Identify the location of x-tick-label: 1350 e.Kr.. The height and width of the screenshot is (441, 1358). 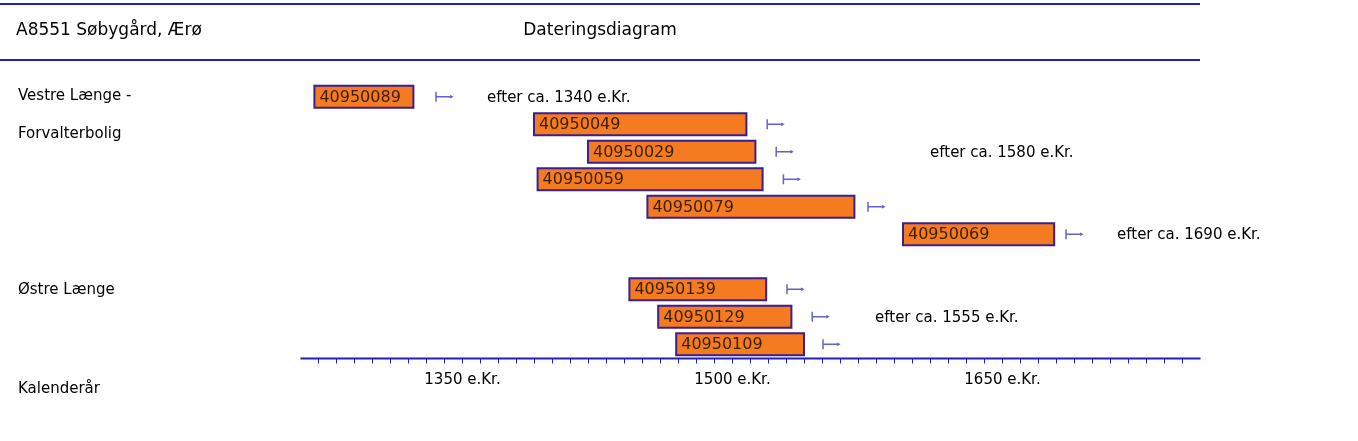
(462, 378).